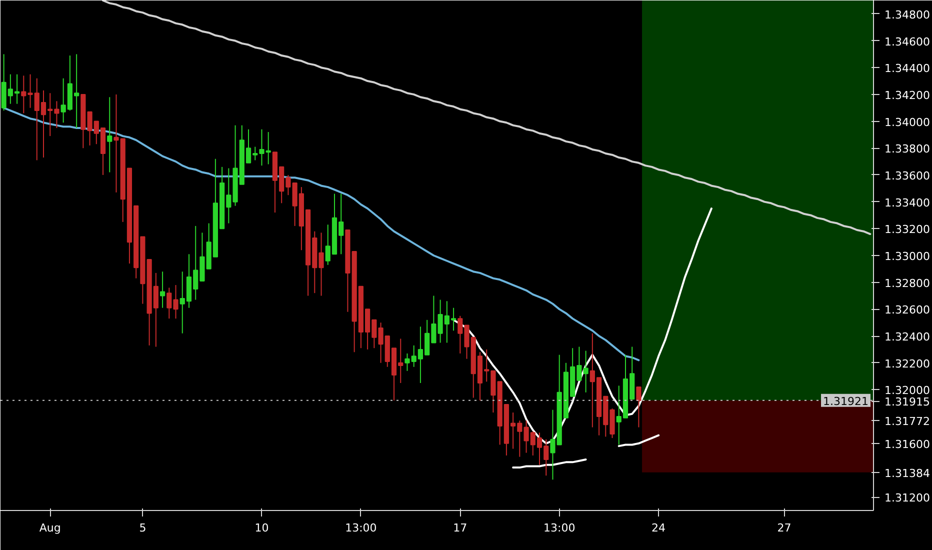  Describe the element at coordinates (907, 95) in the screenshot. I see `y-tick-label: 1.34200` at that location.